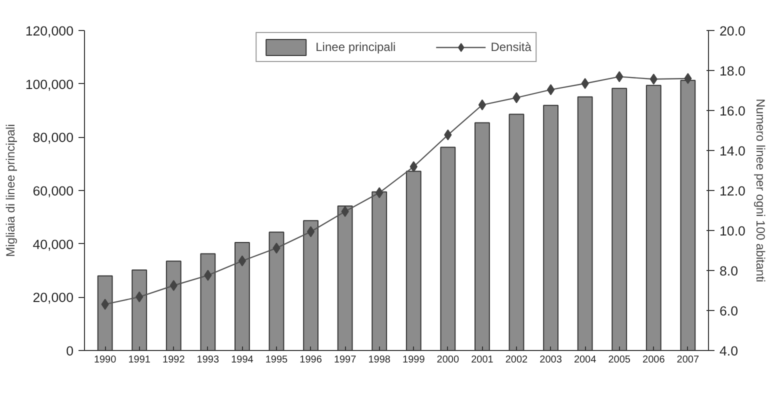 The image size is (774, 404). Describe the element at coordinates (53, 298) in the screenshot. I see `y-tick-label: 20,000` at that location.